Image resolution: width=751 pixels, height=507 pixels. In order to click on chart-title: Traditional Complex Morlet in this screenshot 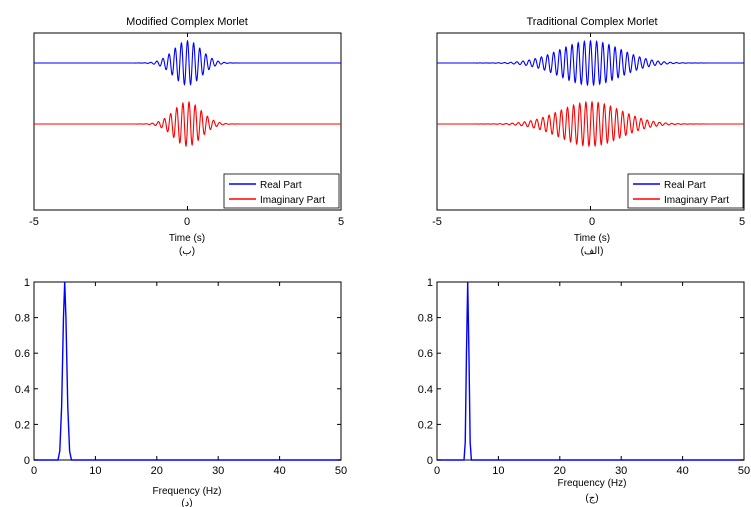, I will do `click(591, 22)`.